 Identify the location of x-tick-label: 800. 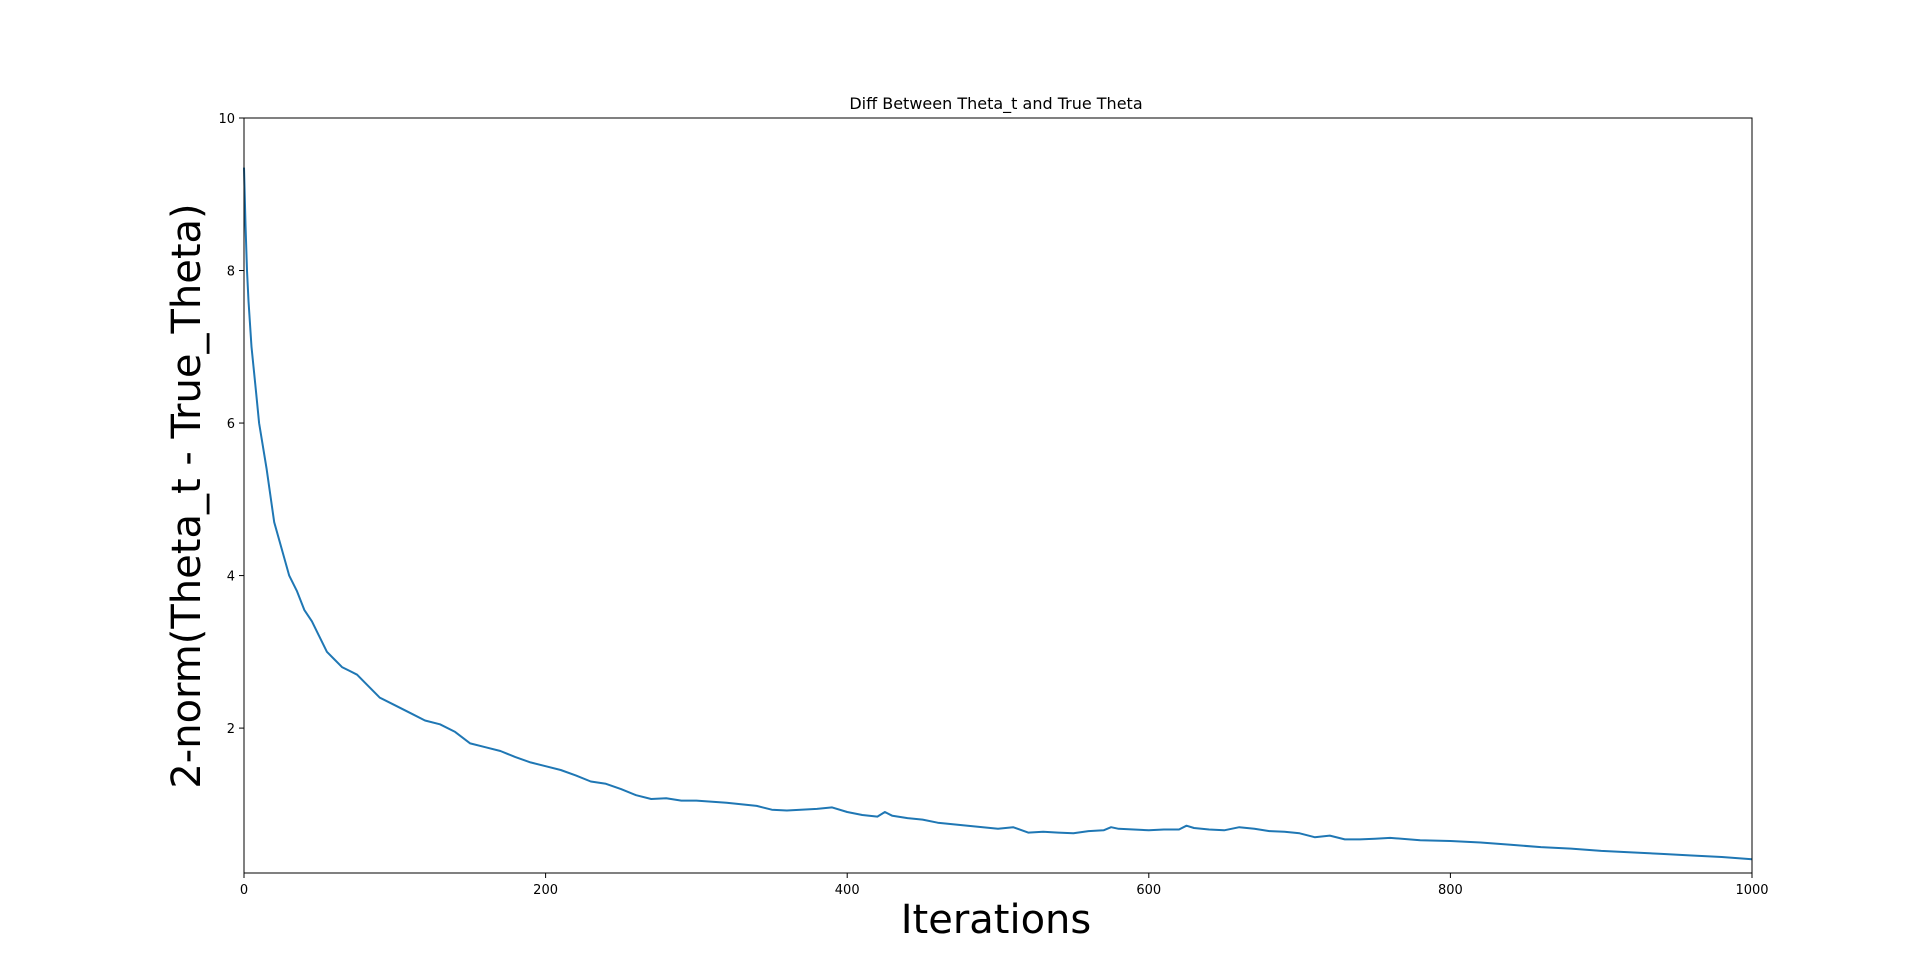
(1450, 890).